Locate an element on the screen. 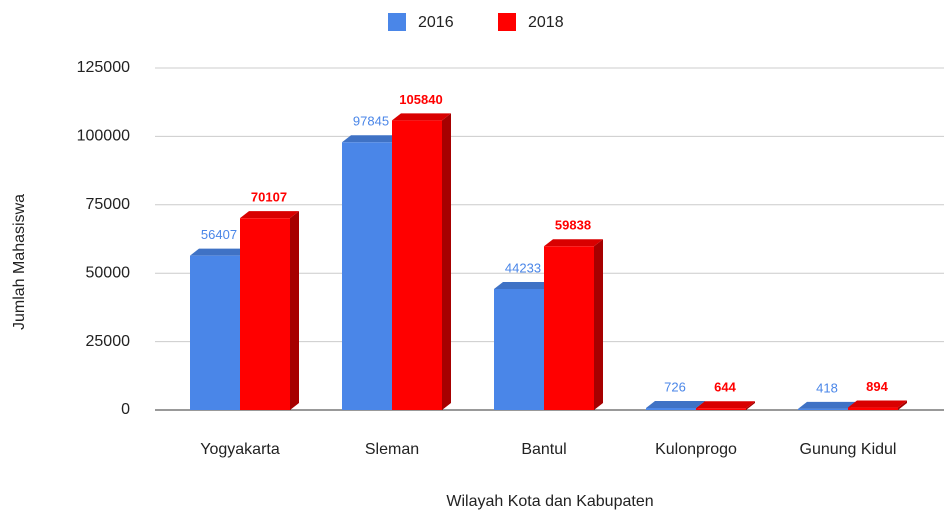 Image resolution: width=944 pixels, height=516 pixels. value-label: 97845 is located at coordinates (371, 121).